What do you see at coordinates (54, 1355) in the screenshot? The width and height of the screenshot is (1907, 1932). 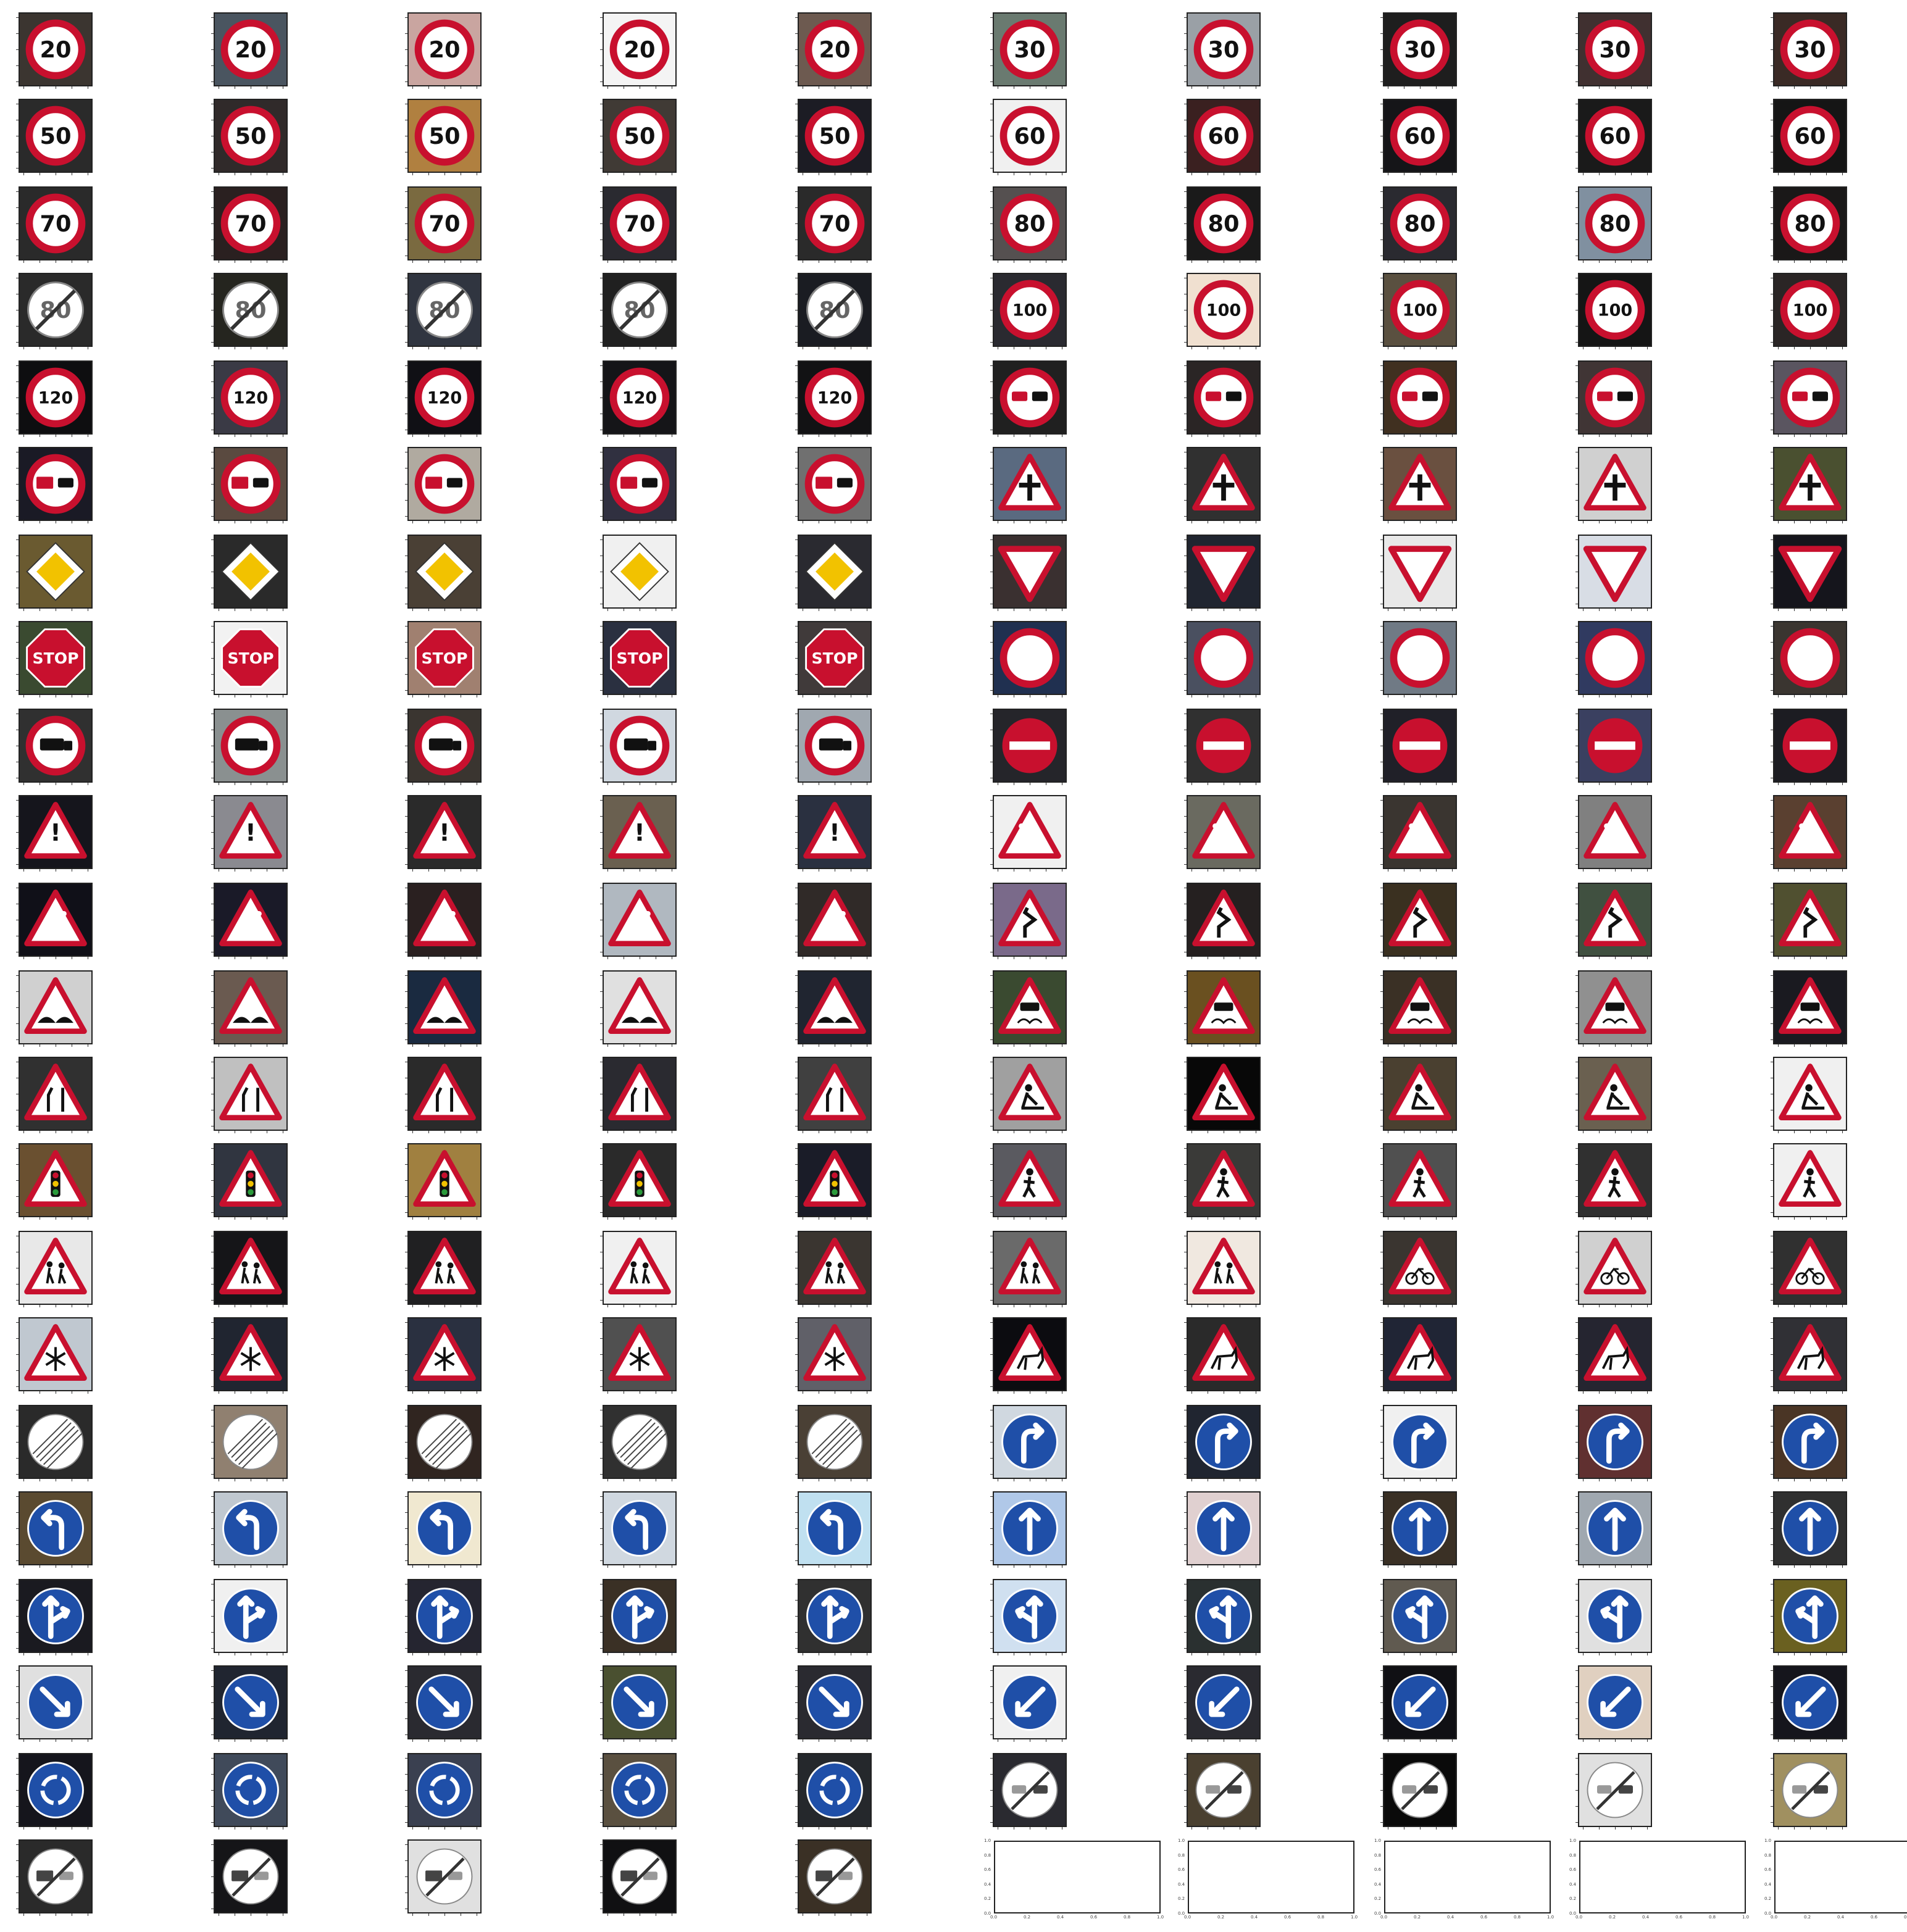 I see `sign-subplot-snow-ice` at bounding box center [54, 1355].